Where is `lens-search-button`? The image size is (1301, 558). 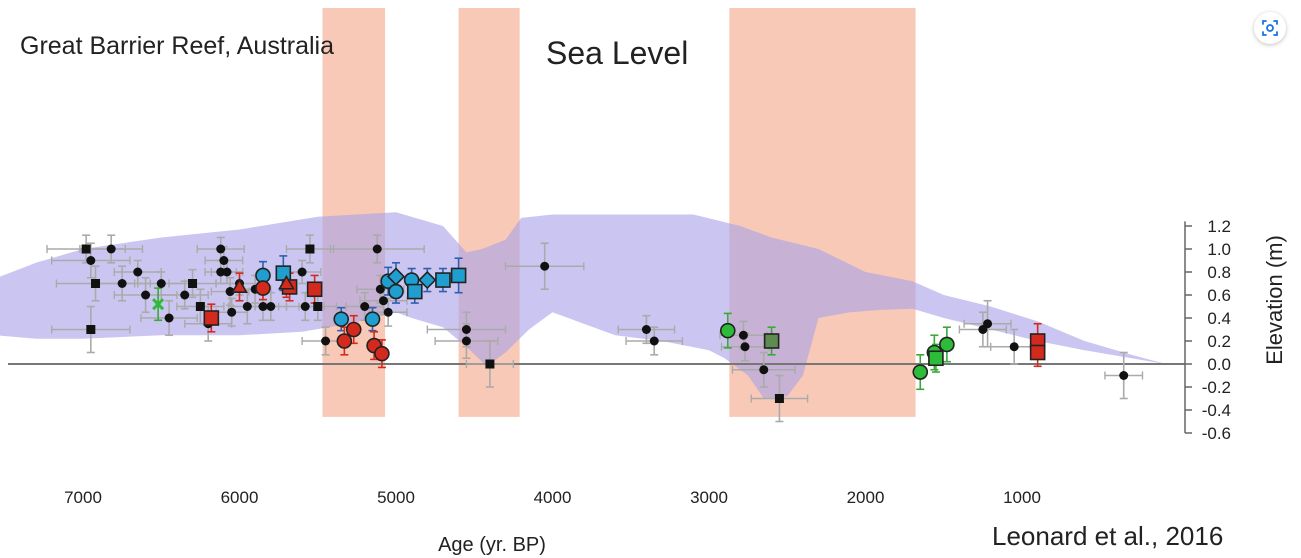
lens-search-button is located at coordinates (1270, 28).